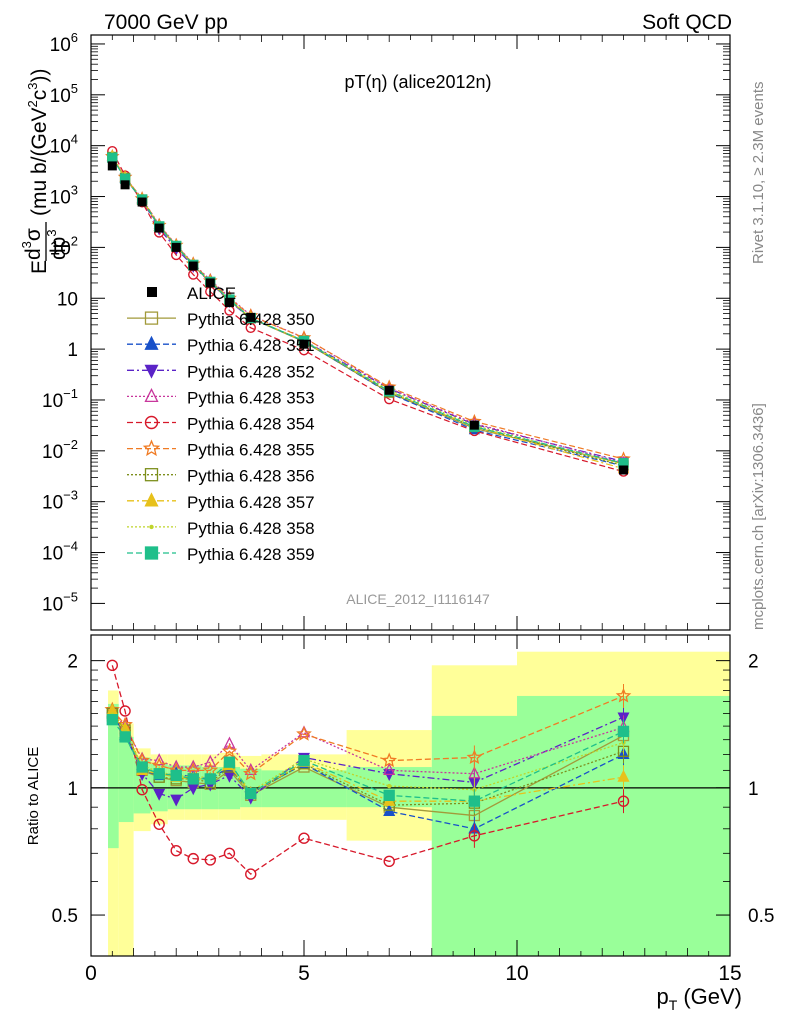  What do you see at coordinates (758, 516) in the screenshot?
I see `mcplots-label: mcplots.cern.ch [arXiv:1306.3436]` at bounding box center [758, 516].